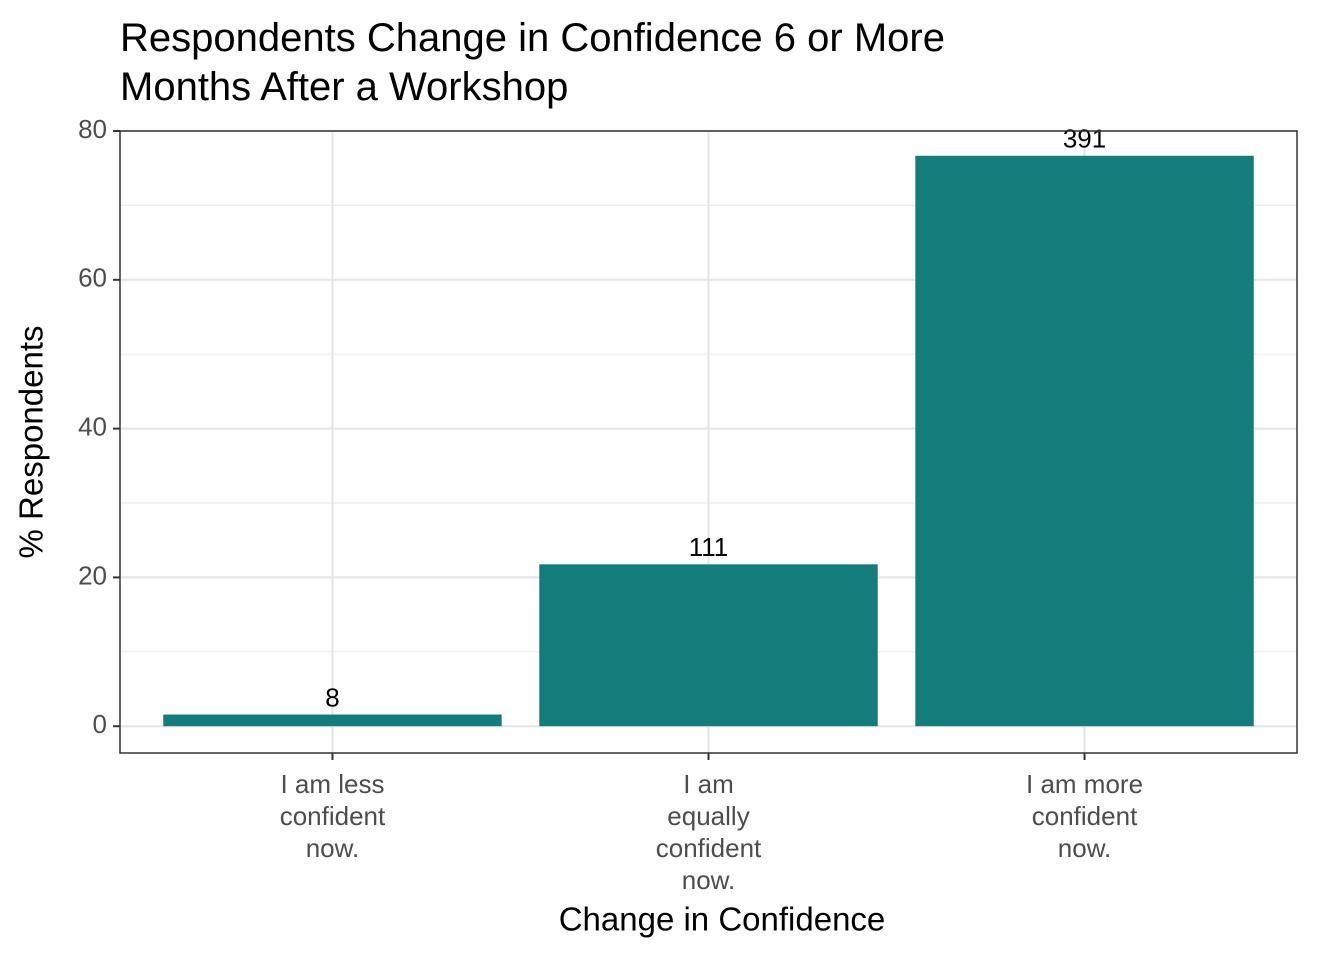 This screenshot has width=1344, height=960. Describe the element at coordinates (709, 547) in the screenshot. I see `data-label: 111` at that location.